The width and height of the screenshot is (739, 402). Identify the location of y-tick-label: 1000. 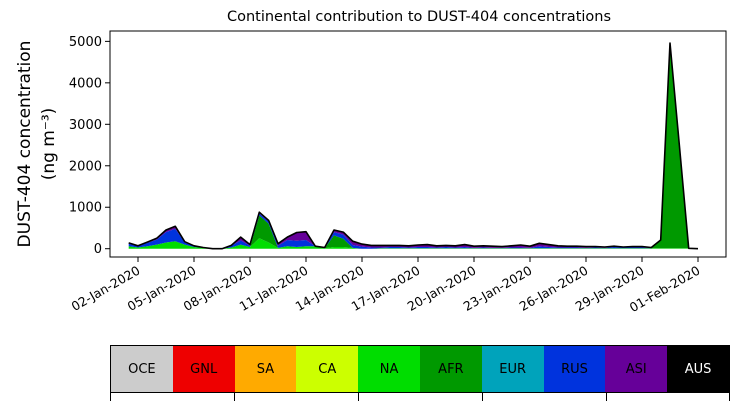
(85, 208).